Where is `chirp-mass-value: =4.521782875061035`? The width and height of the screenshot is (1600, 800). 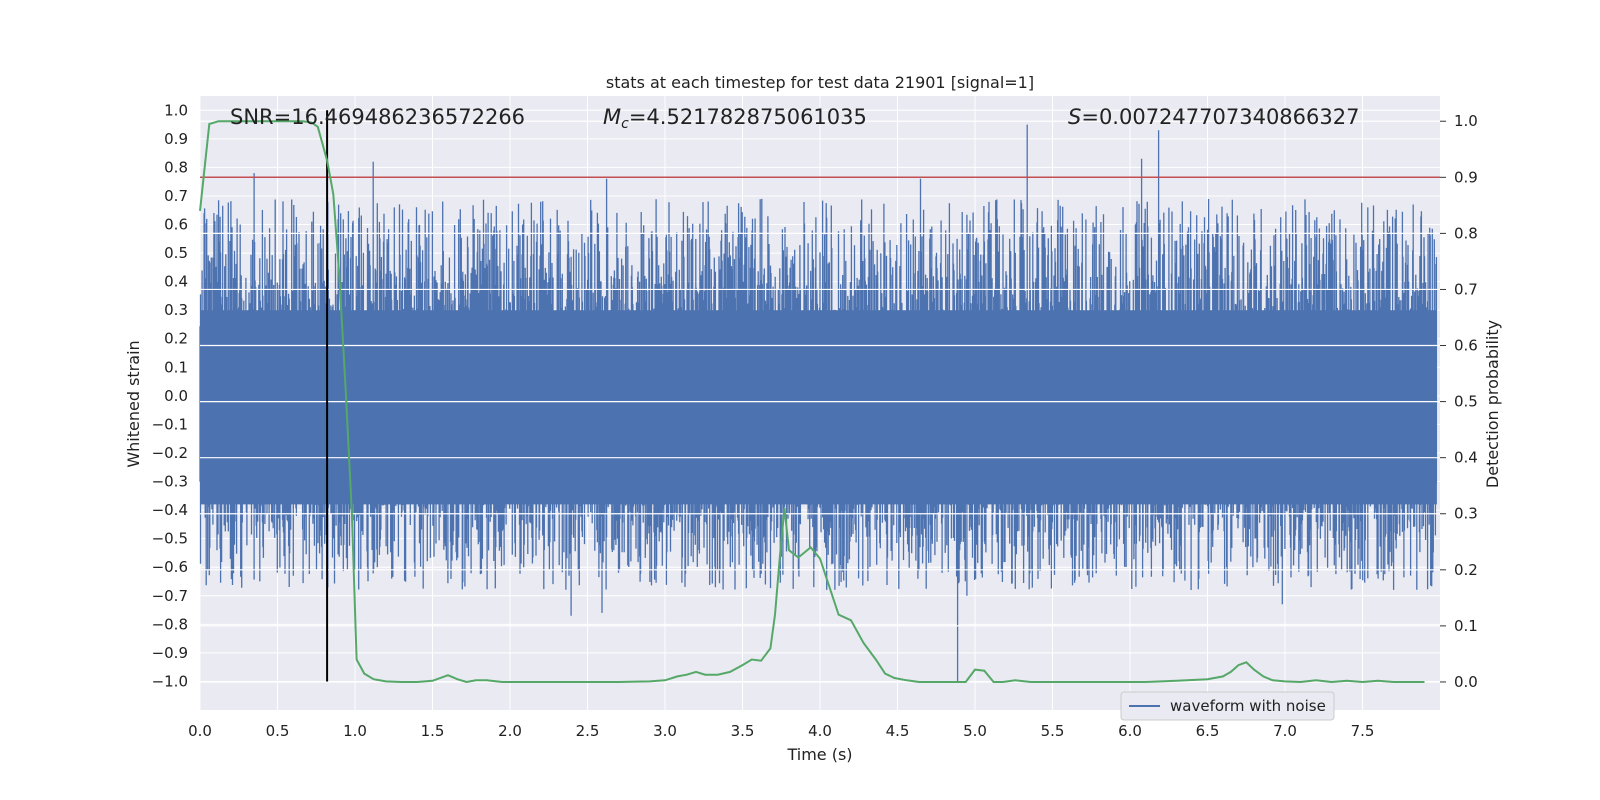 chirp-mass-value: =4.521782875061035 is located at coordinates (748, 117).